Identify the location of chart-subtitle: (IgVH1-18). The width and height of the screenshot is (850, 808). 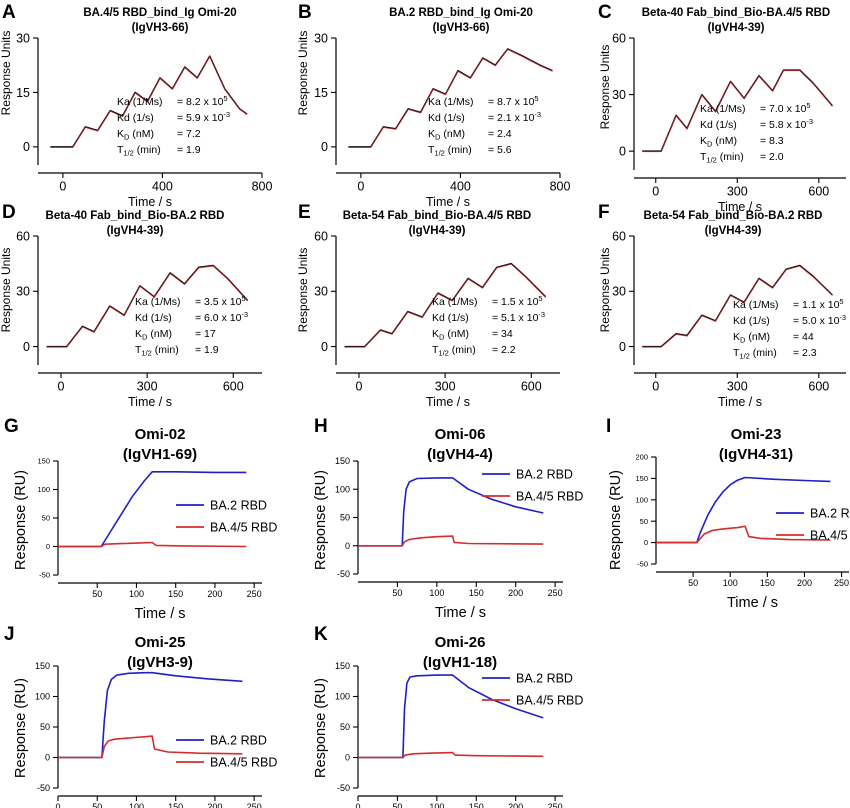
(460, 662).